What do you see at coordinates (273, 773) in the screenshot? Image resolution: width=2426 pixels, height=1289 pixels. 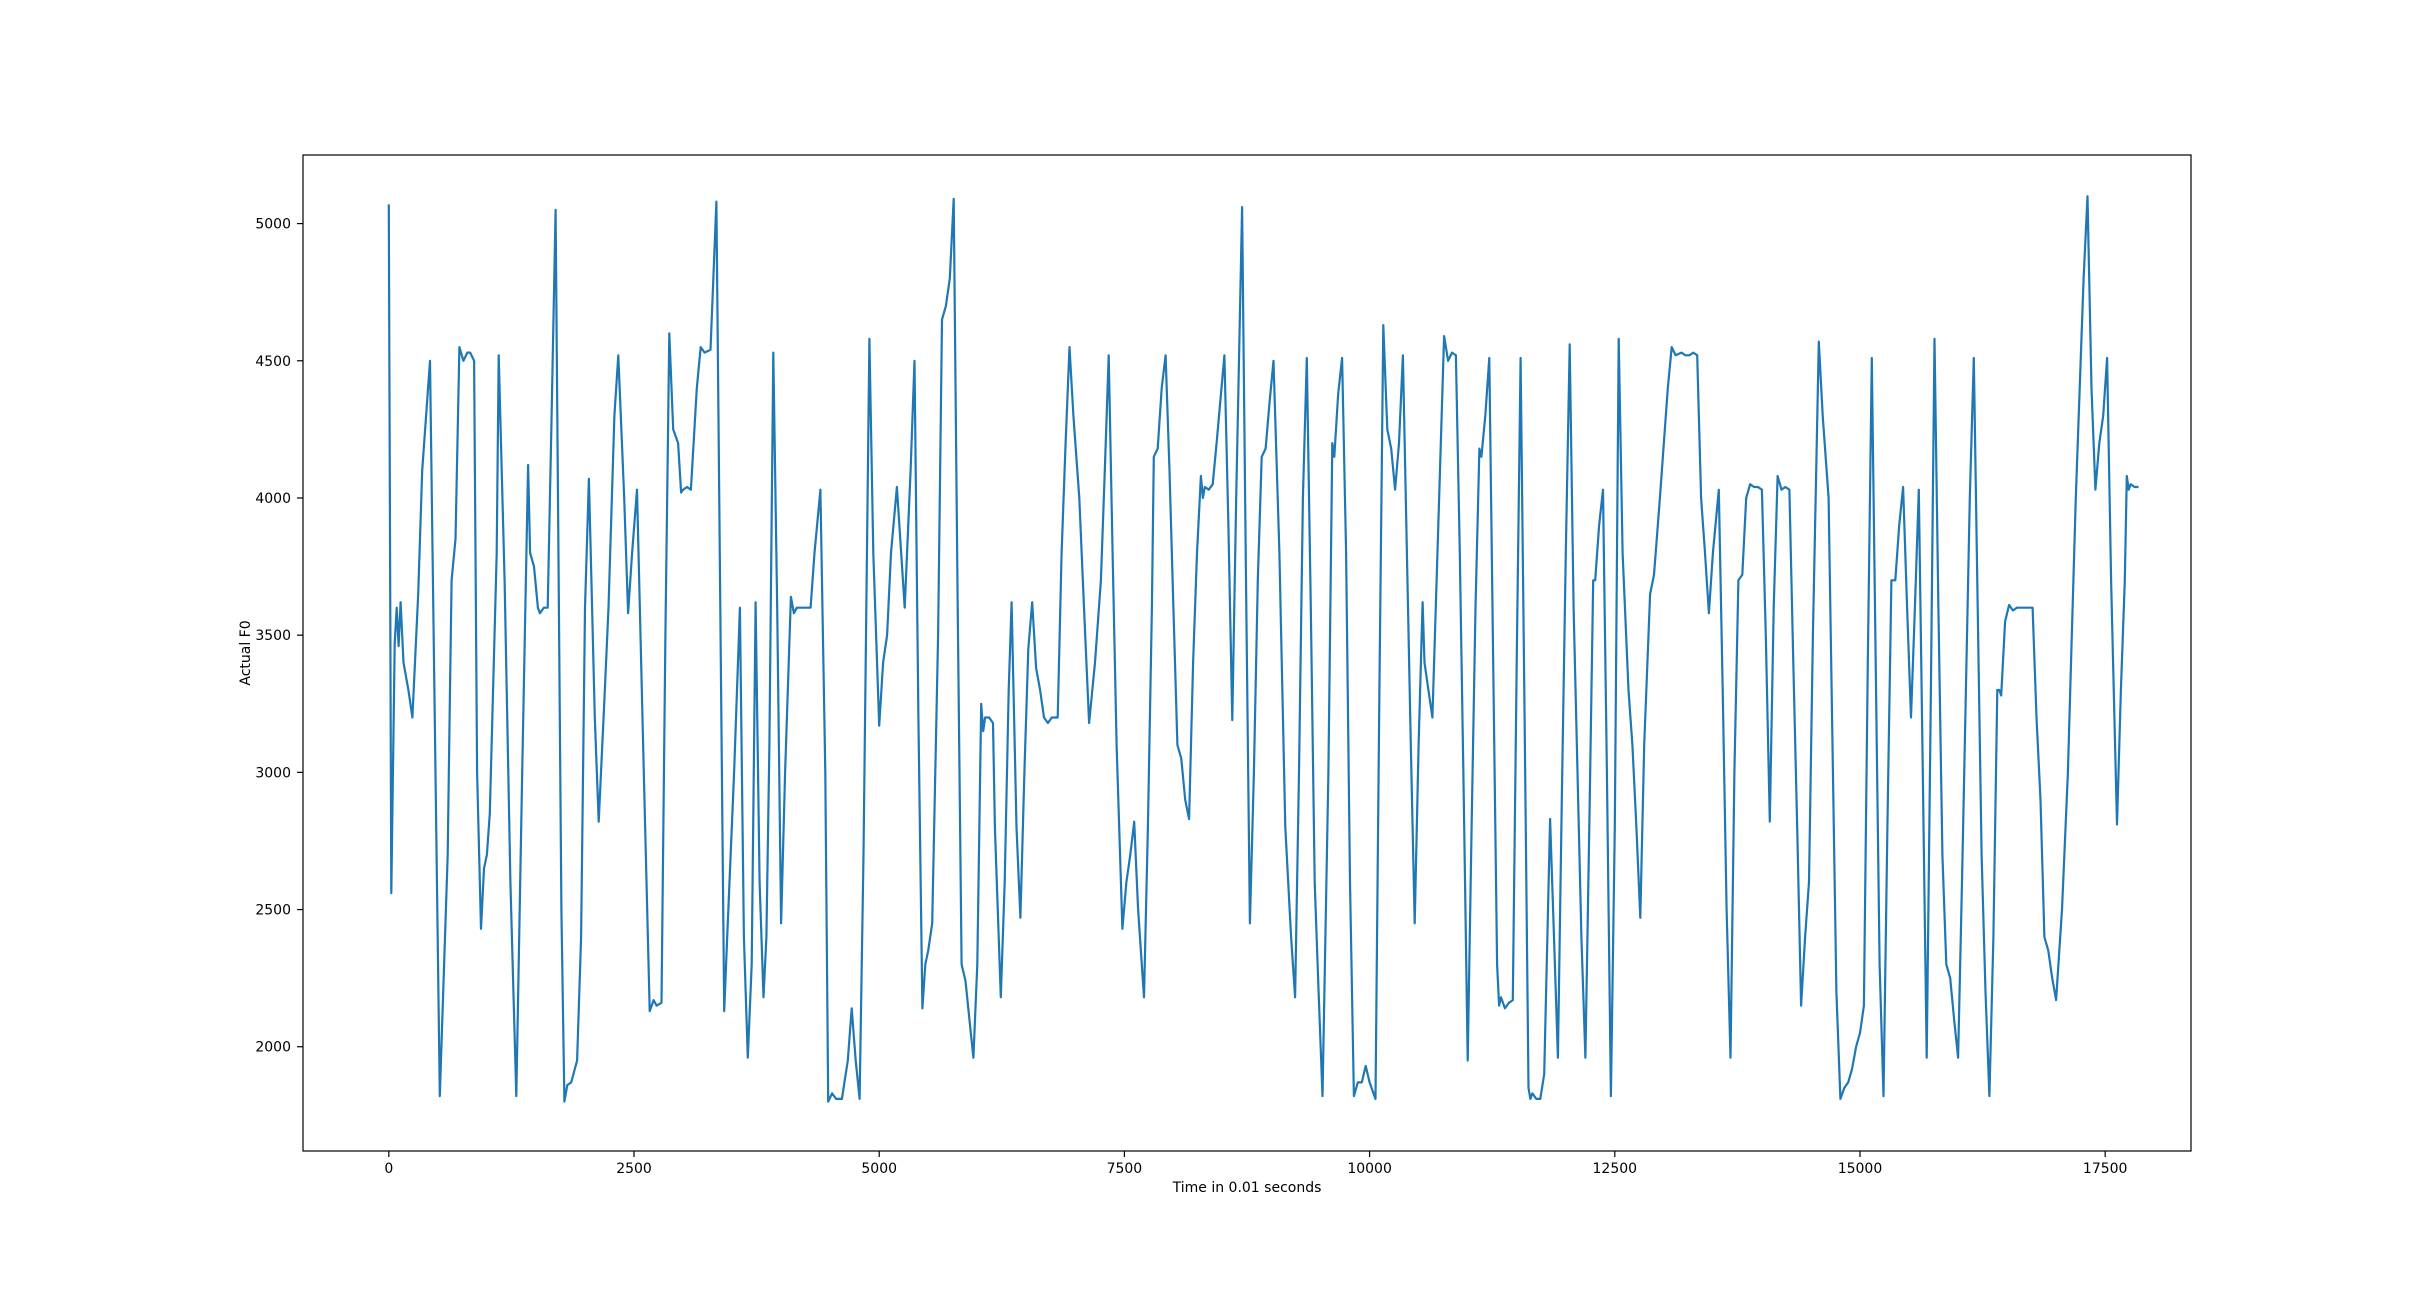 I see `y-tick-label: 3000` at bounding box center [273, 773].